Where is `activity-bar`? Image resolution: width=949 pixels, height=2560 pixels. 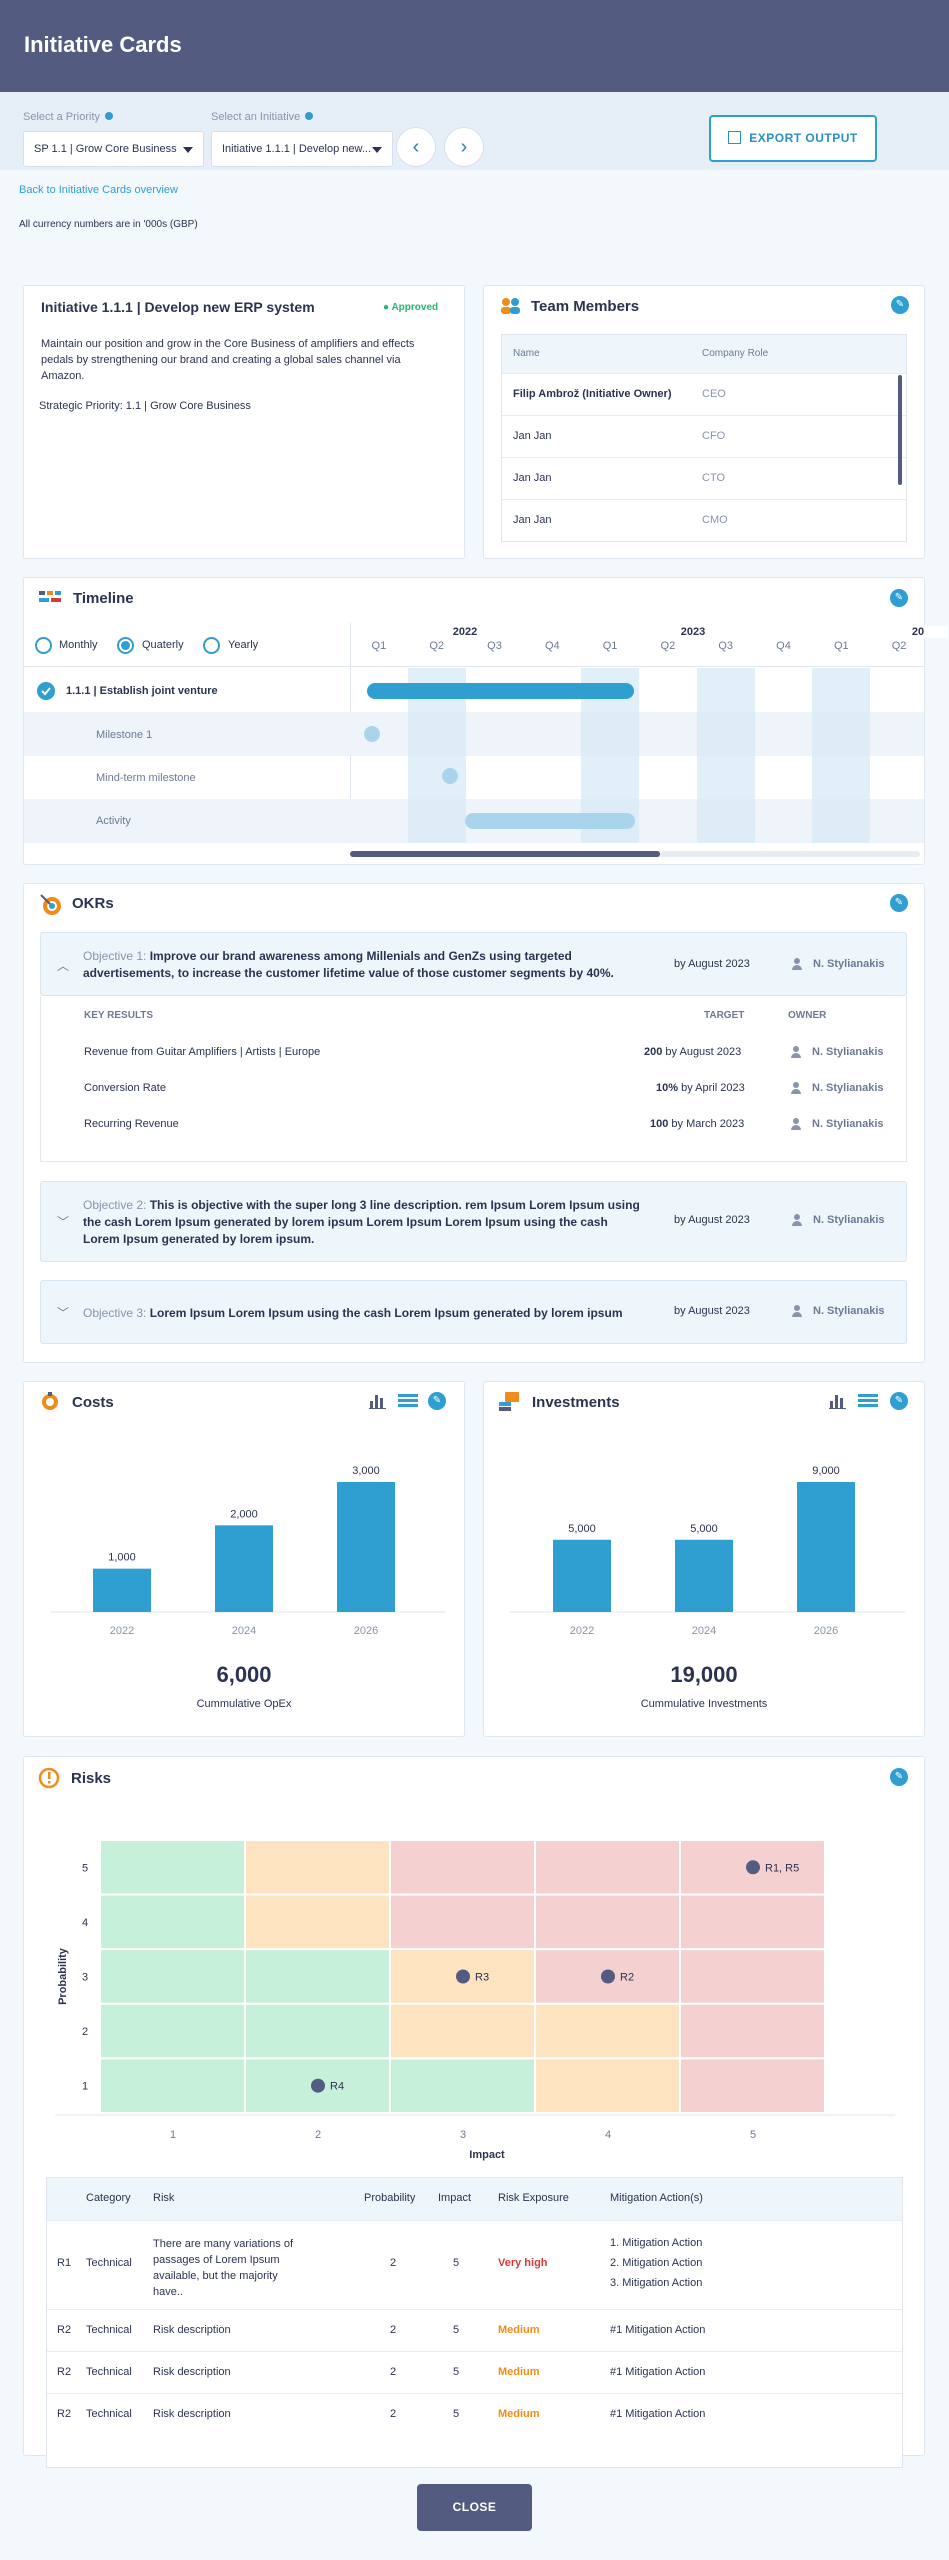
activity-bar is located at coordinates (550, 821).